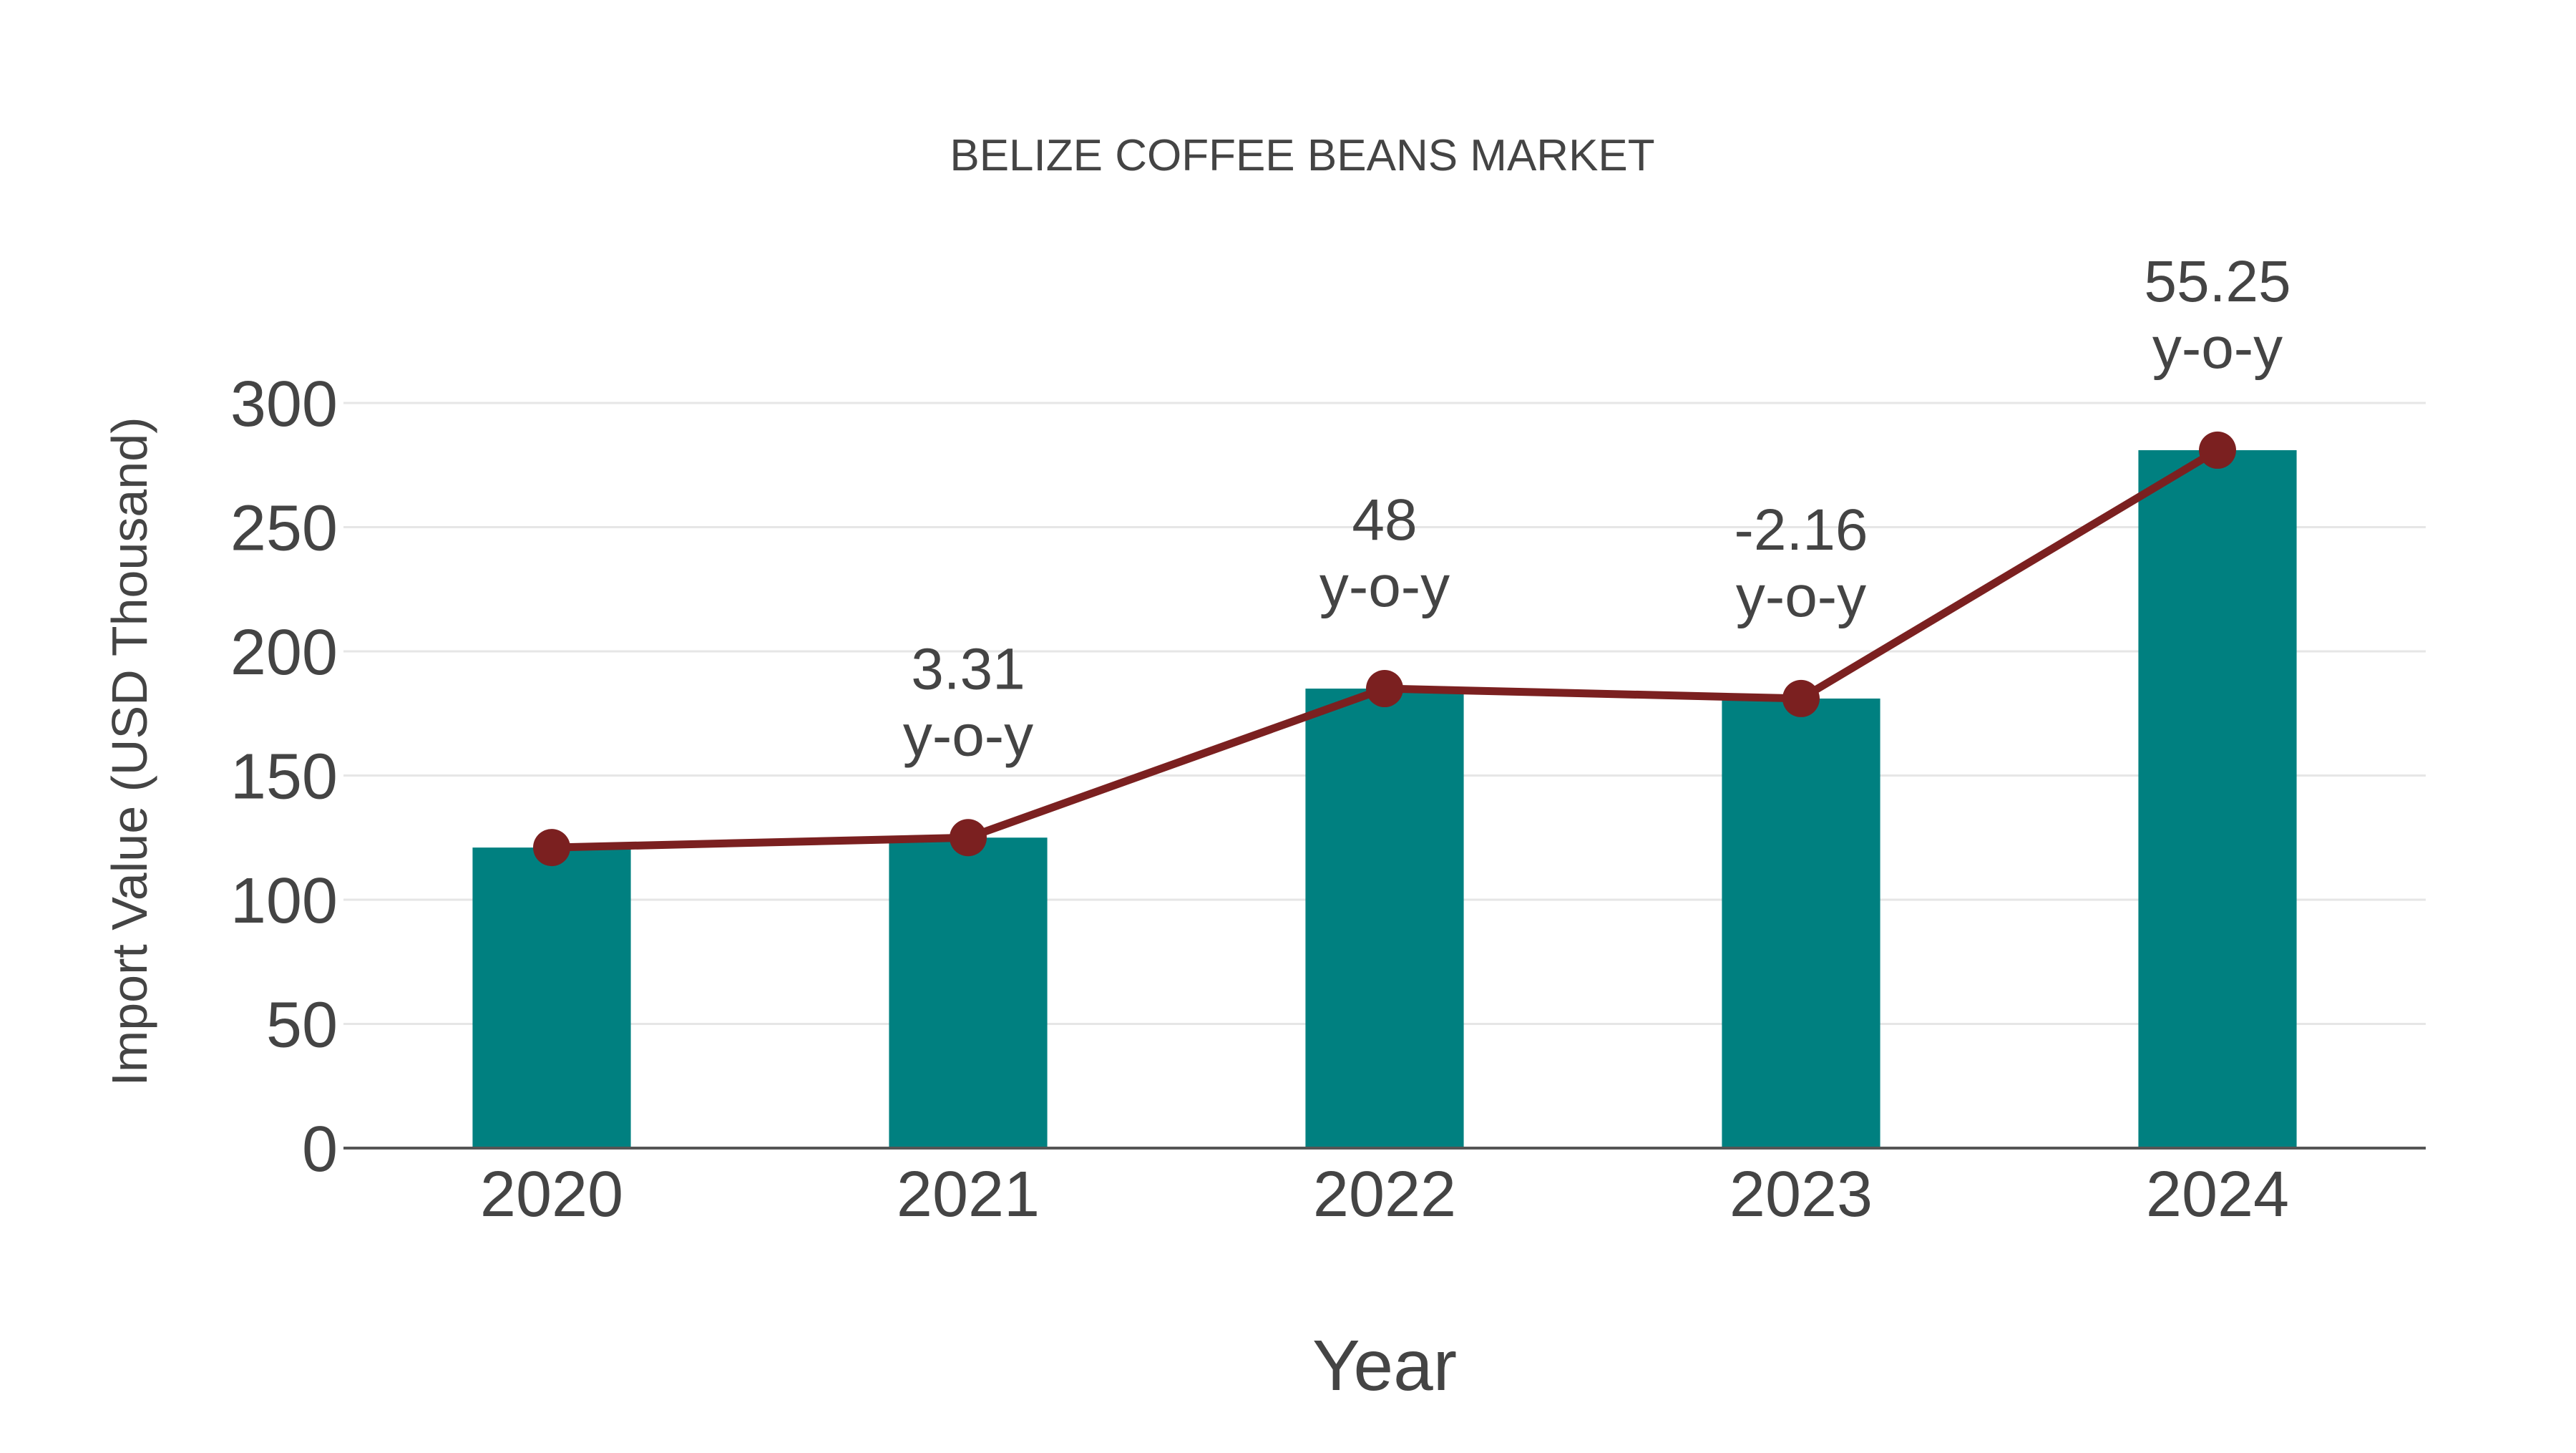  I want to click on y-axis-ticks: 0 50 100 150 200 250 300, so click(284, 777).